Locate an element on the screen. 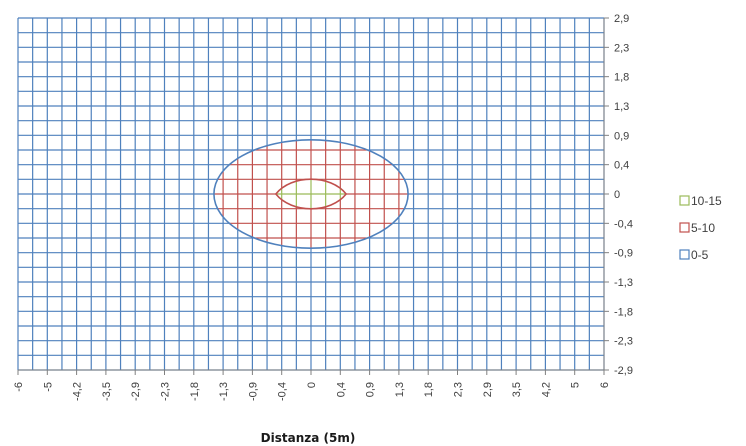 Image resolution: width=746 pixels, height=446 pixels. x-tick-label: 0 is located at coordinates (312, 385).